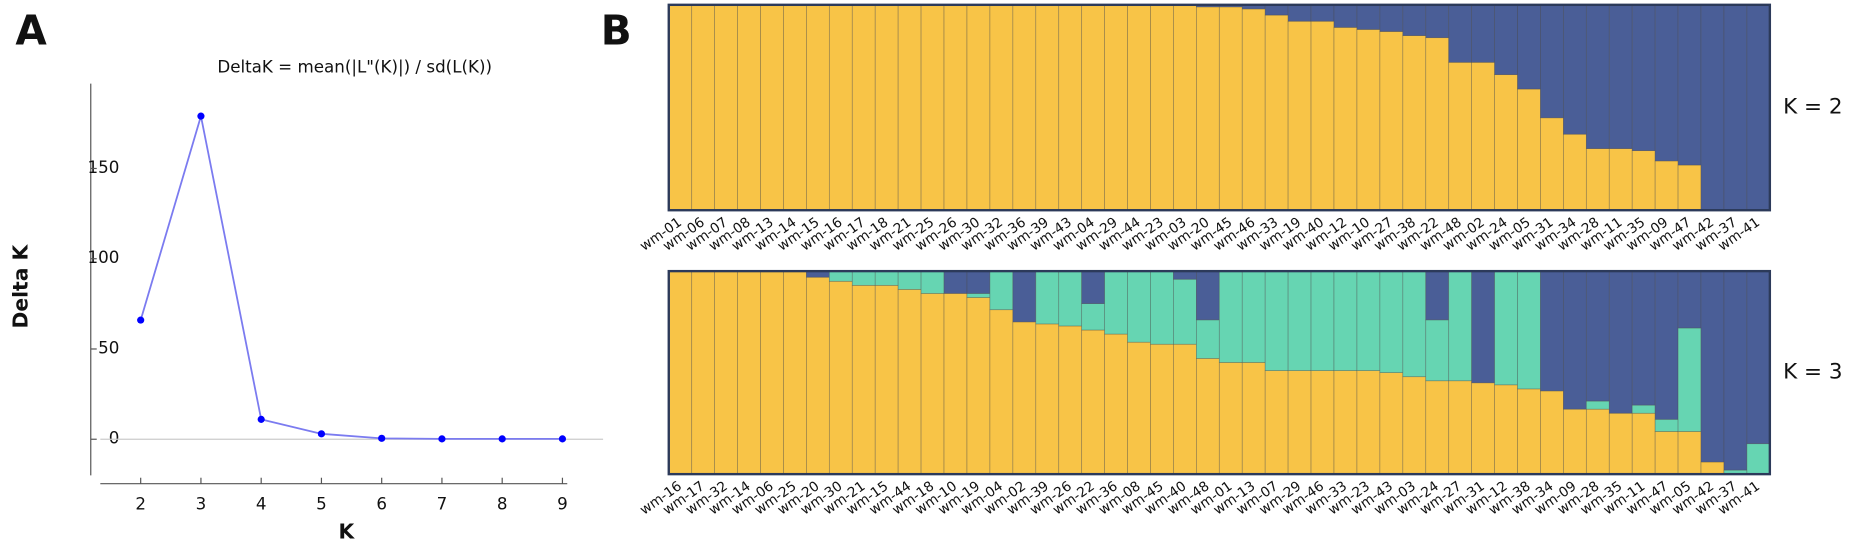 This screenshot has height=553, width=1863. What do you see at coordinates (346, 532) in the screenshot?
I see `x-axis-label: K` at bounding box center [346, 532].